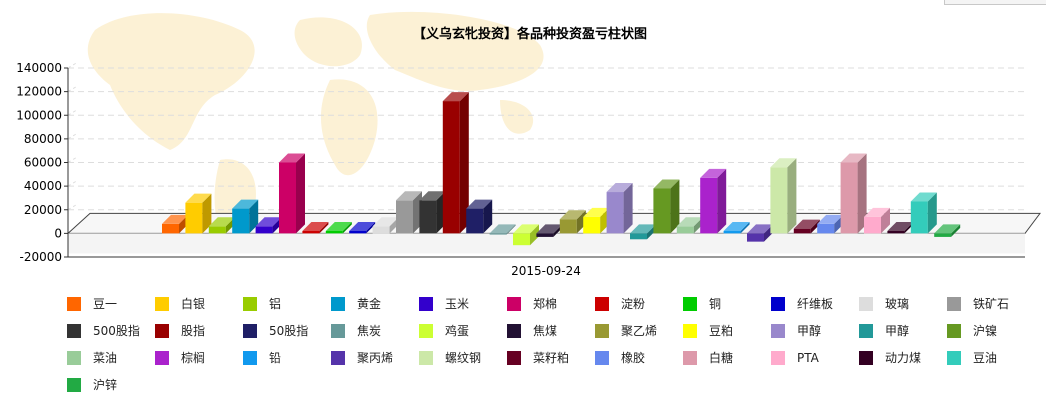  What do you see at coordinates (546, 271) in the screenshot?
I see `x-category-label: 2015-09-24` at bounding box center [546, 271].